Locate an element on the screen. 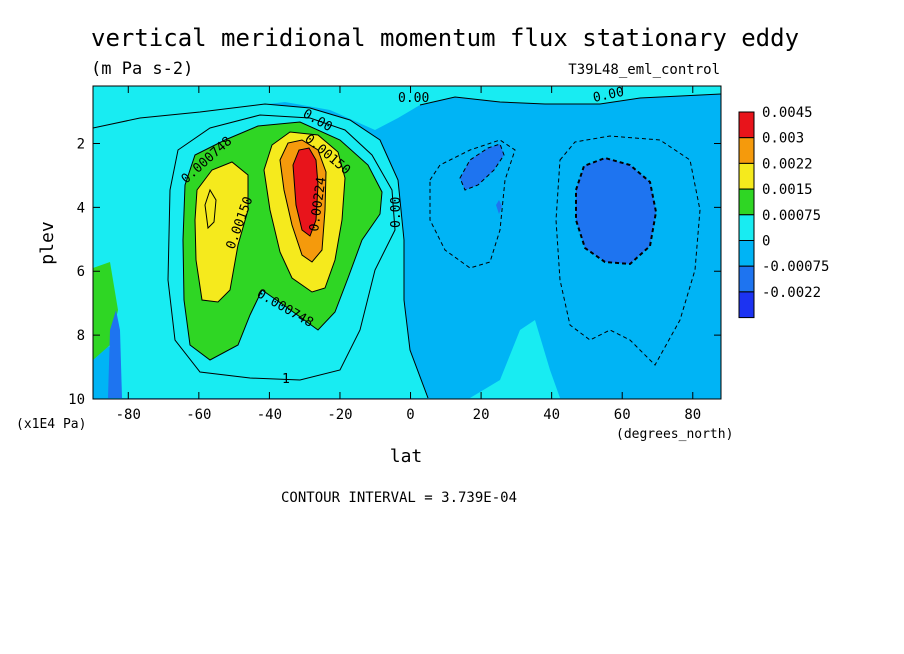  fill-cyan-top is located at coordinates (407, 108).